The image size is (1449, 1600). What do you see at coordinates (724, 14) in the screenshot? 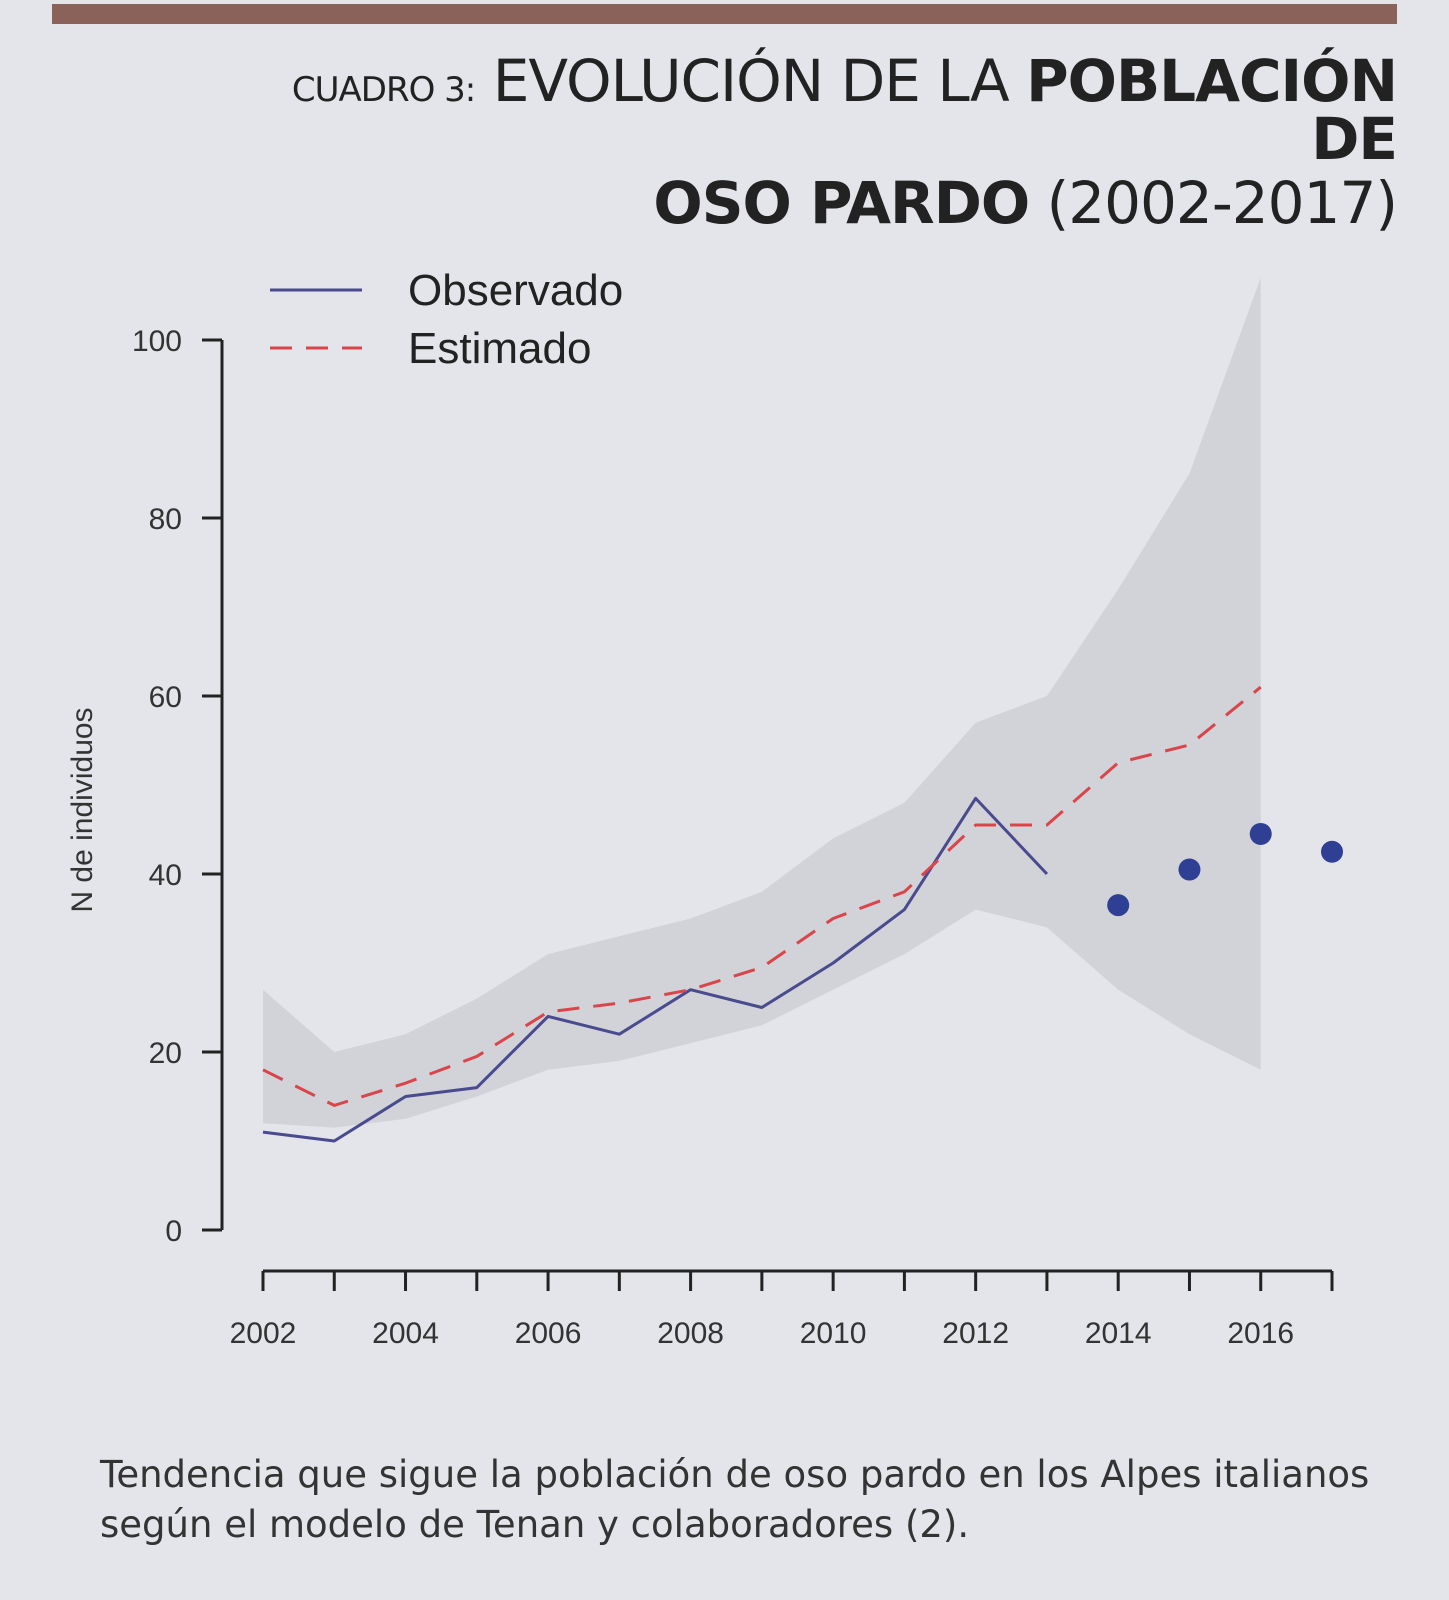
I see `header-bar` at bounding box center [724, 14].